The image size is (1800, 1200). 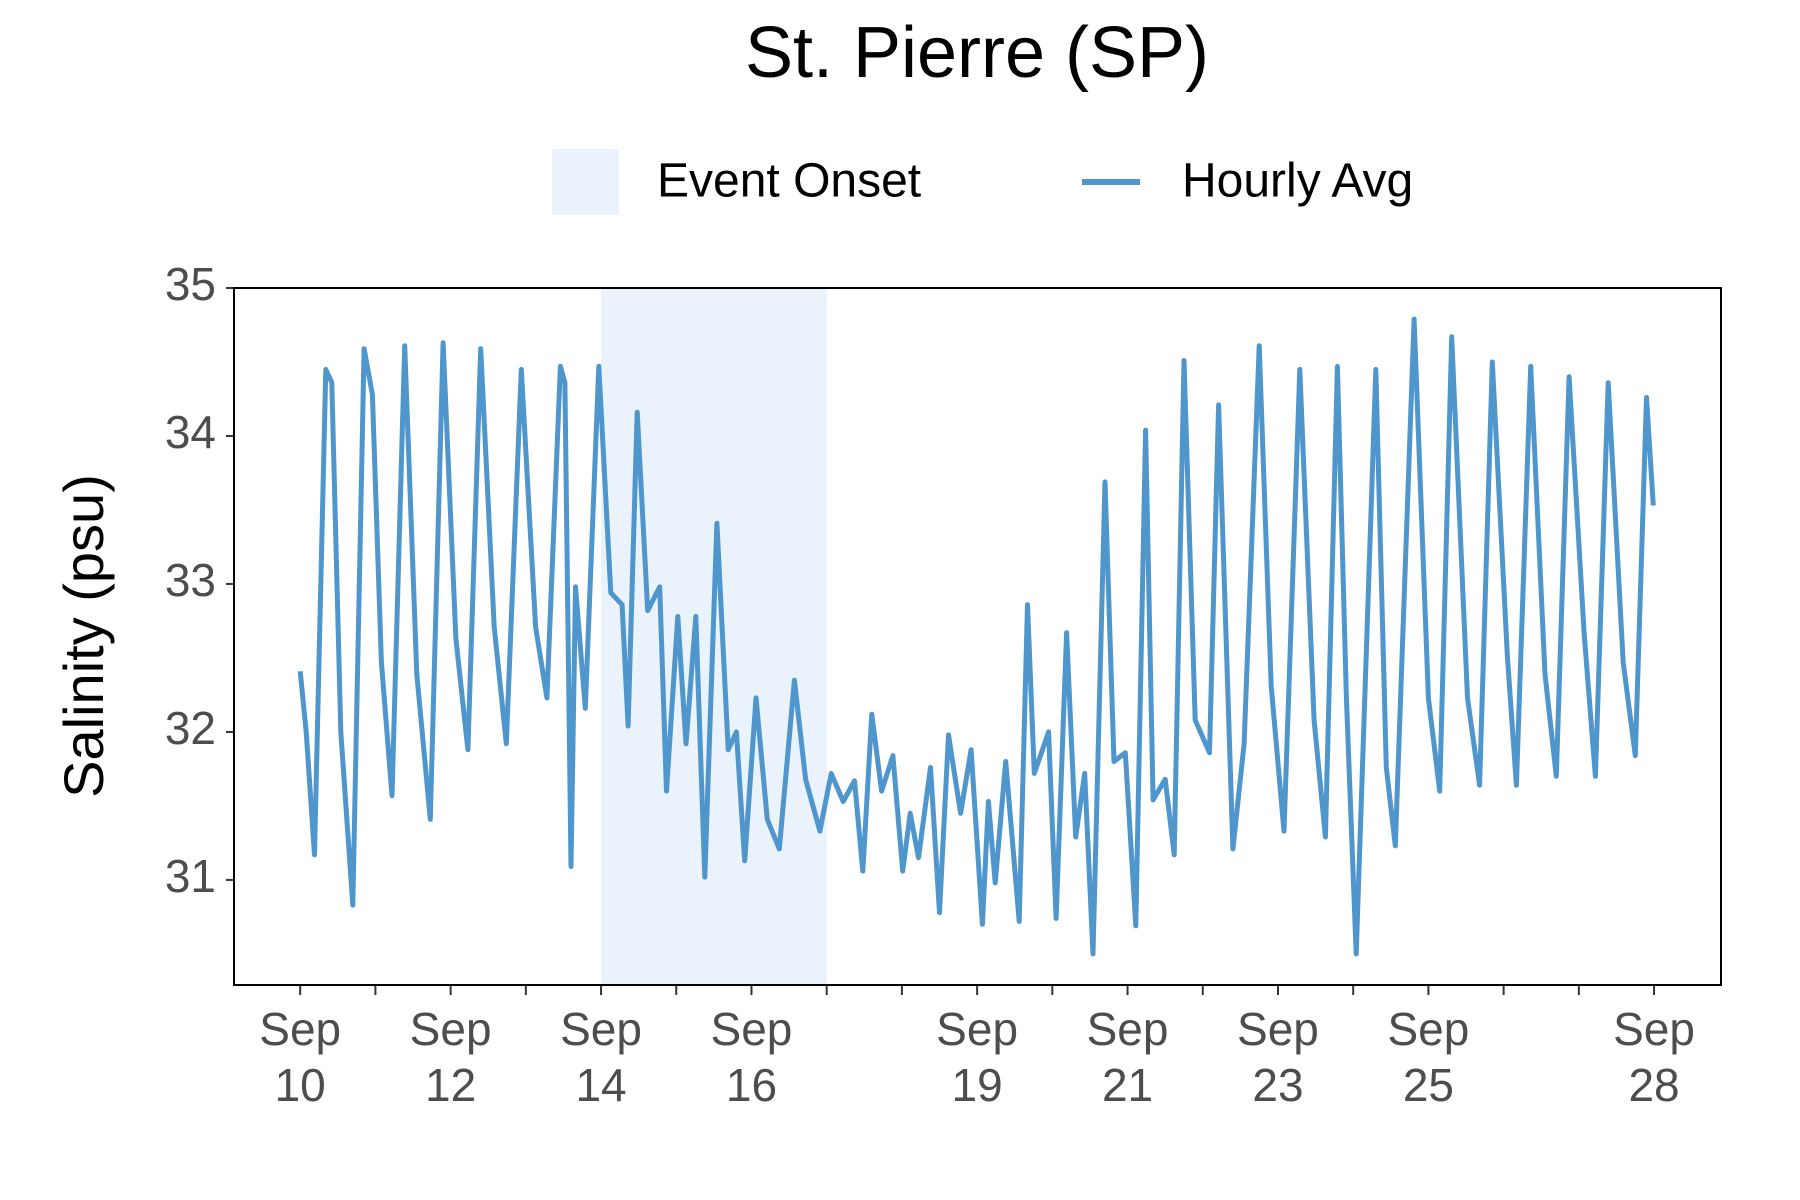 What do you see at coordinates (190, 728) in the screenshot?
I see `y-tick-label: 32` at bounding box center [190, 728].